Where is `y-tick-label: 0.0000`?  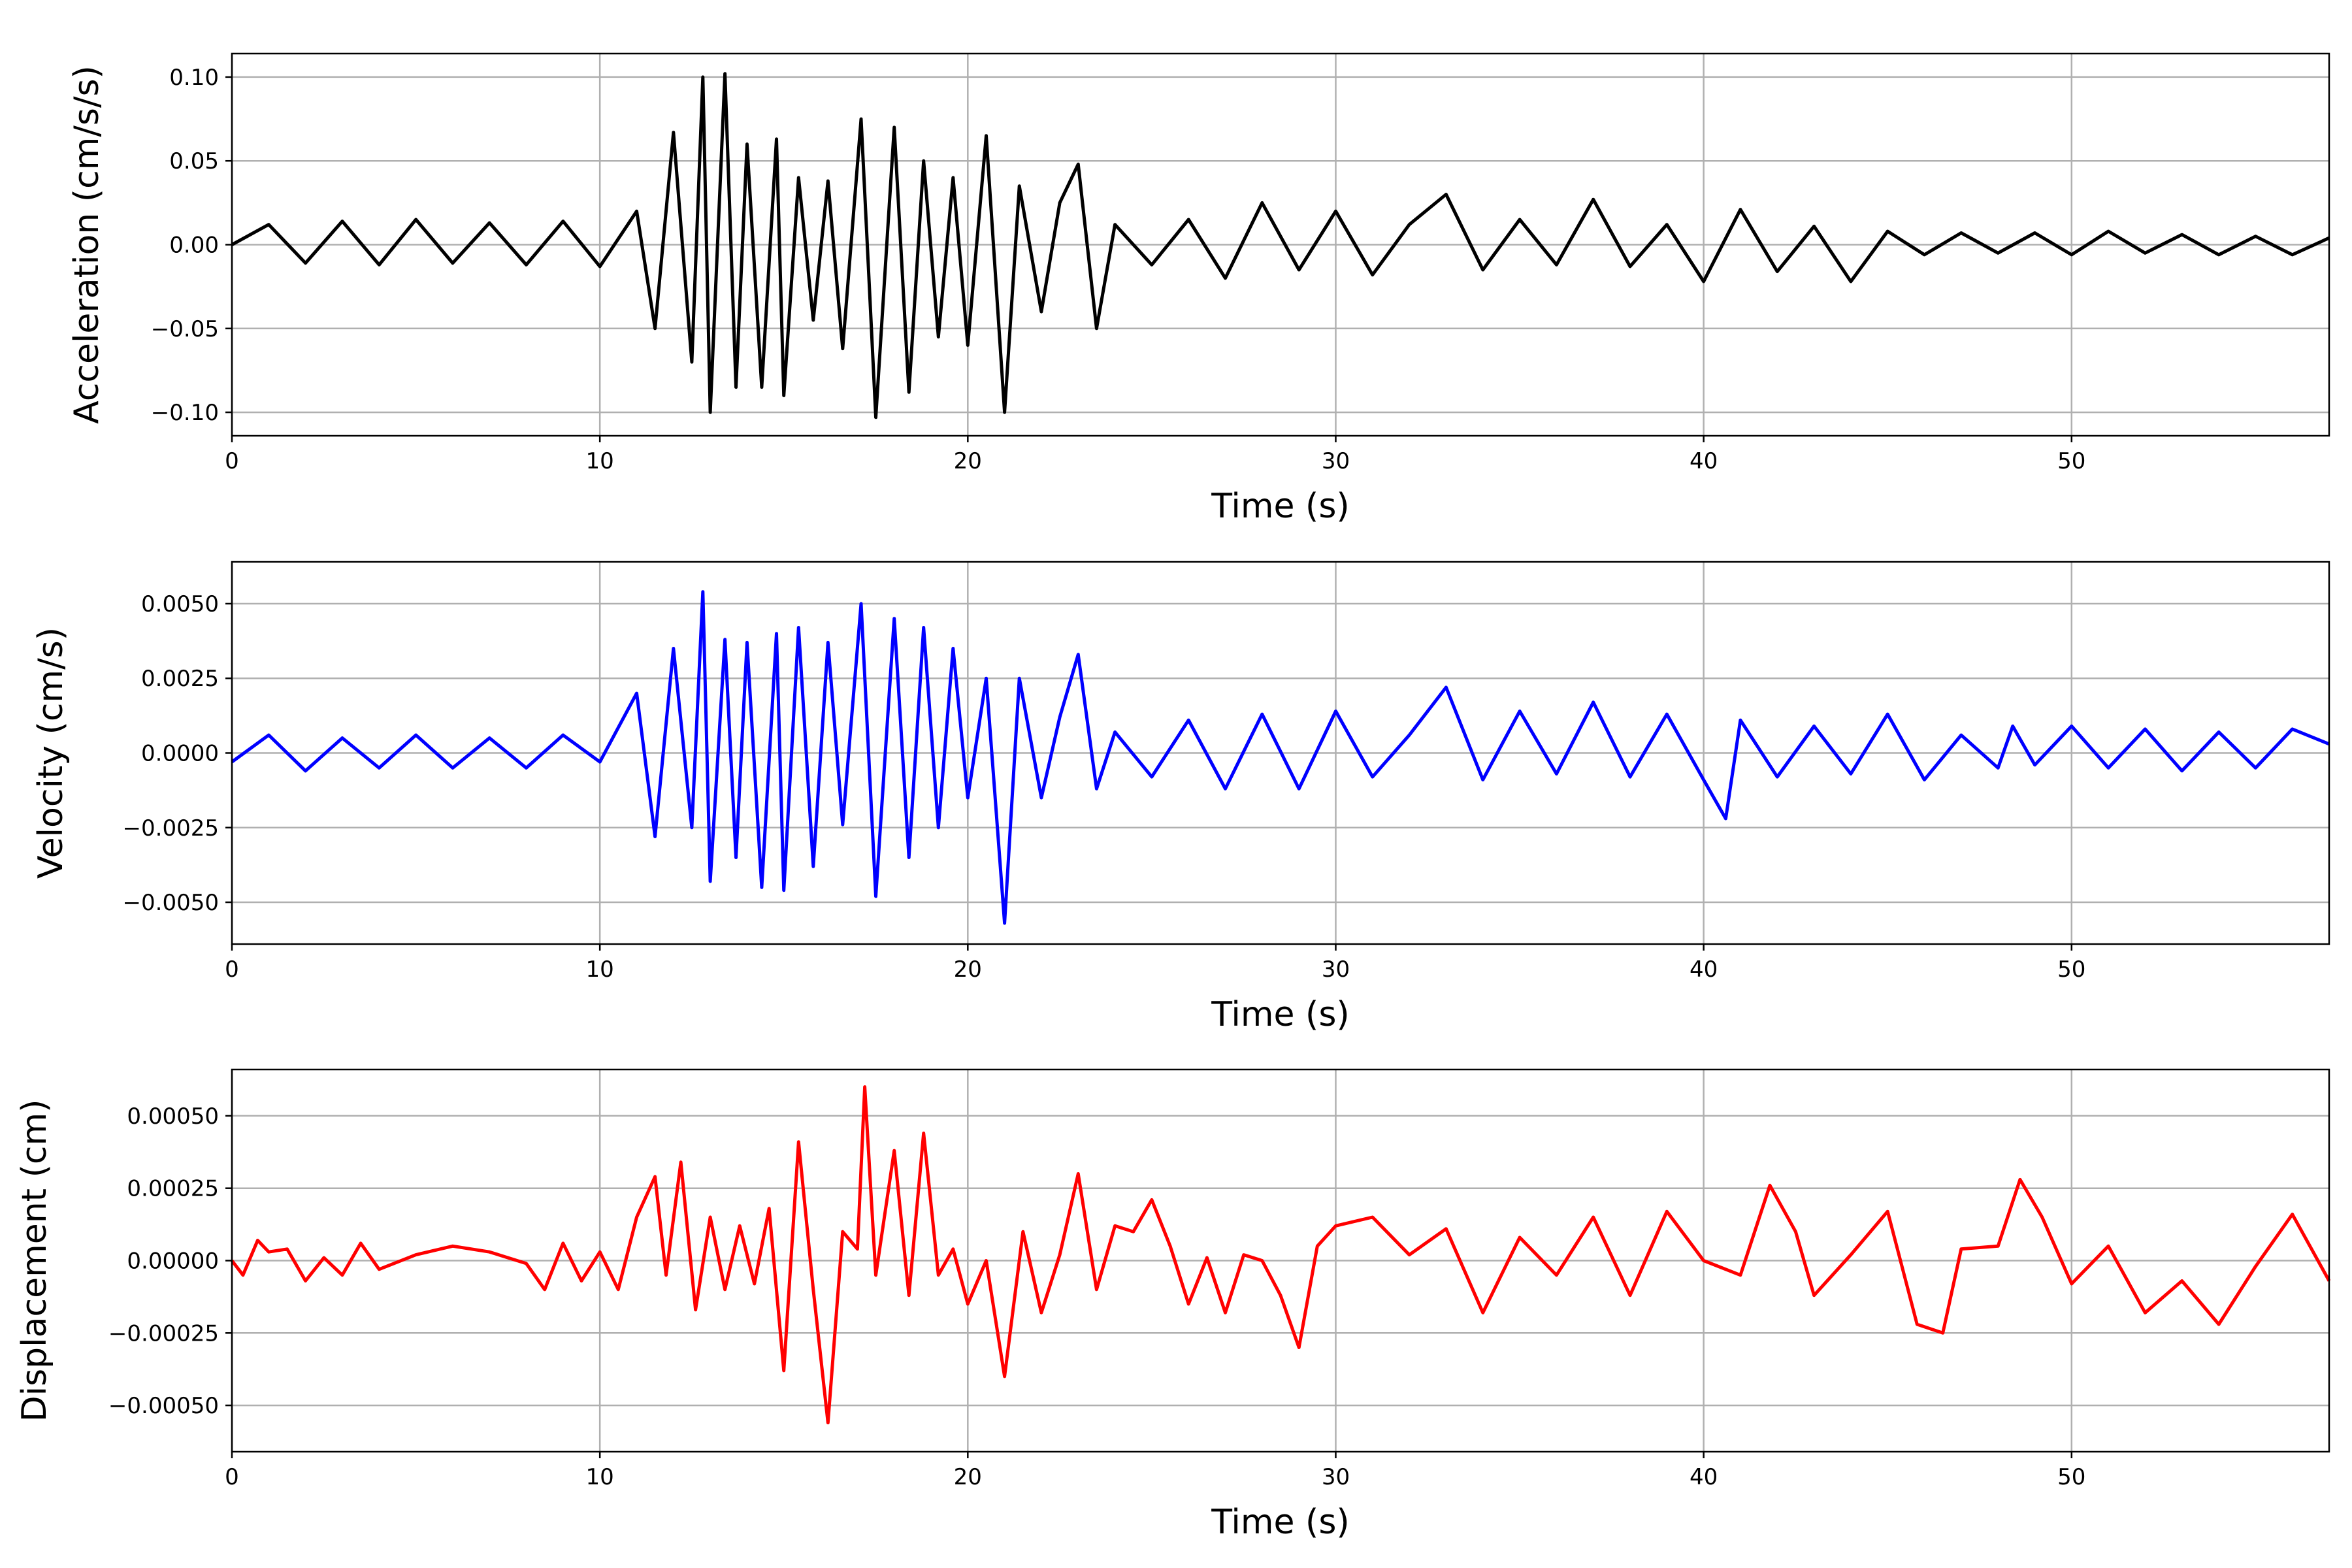 y-tick-label: 0.0000 is located at coordinates (180, 754).